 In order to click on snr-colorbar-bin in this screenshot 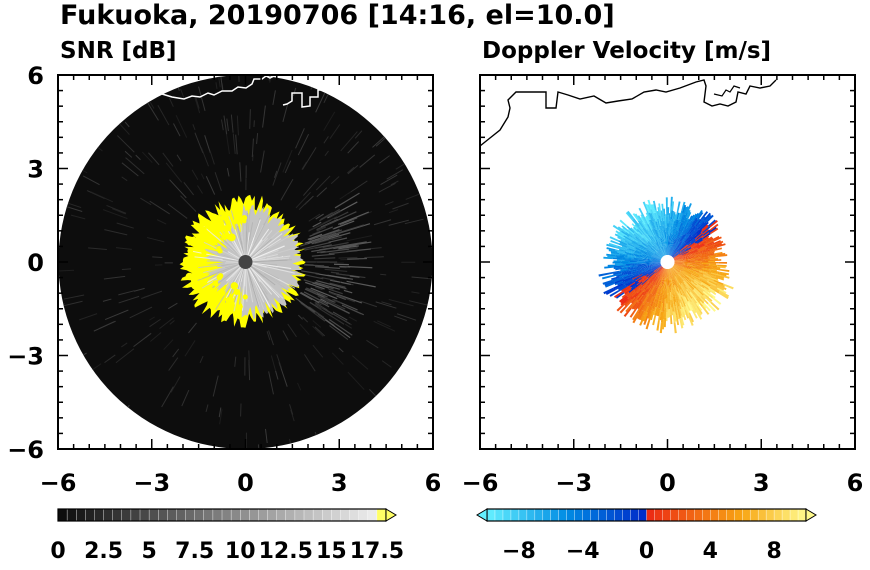, I will do `click(263, 515)`.